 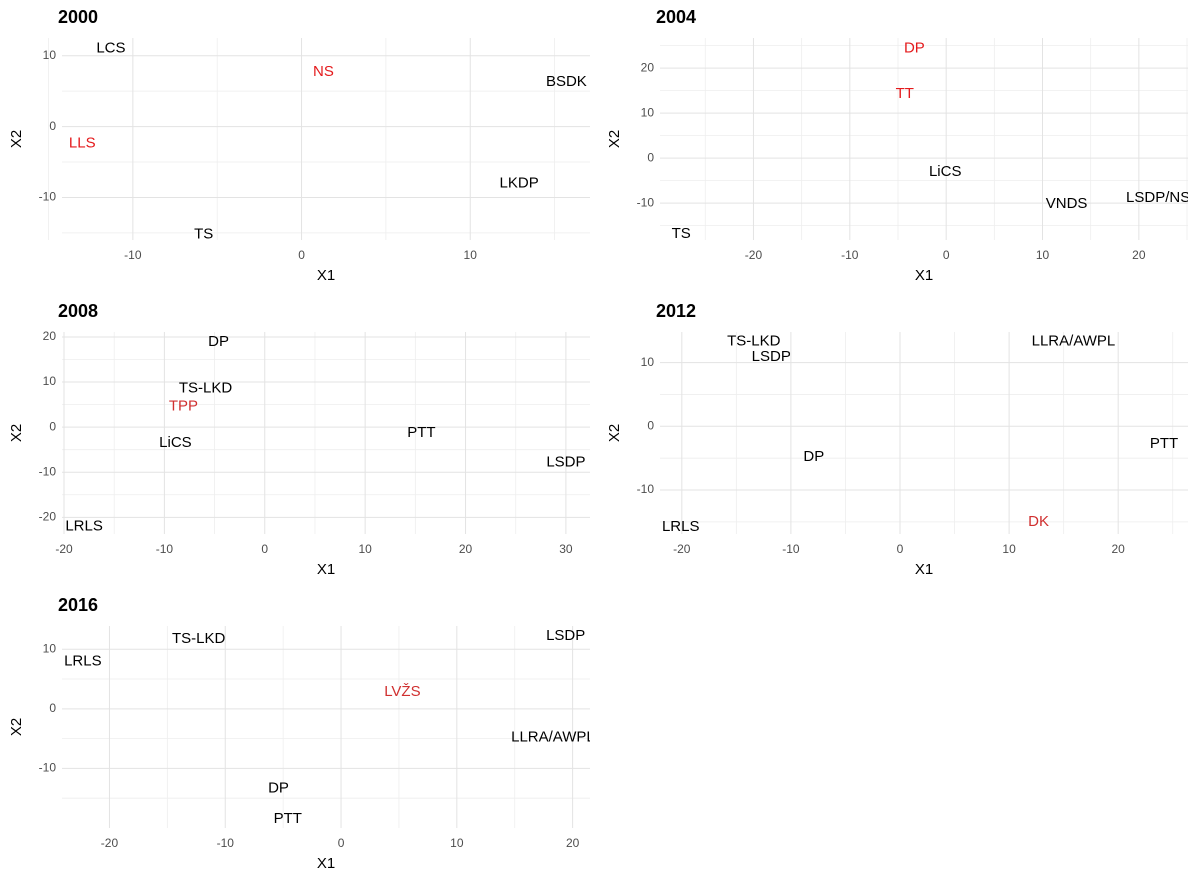 What do you see at coordinates (566, 549) in the screenshot?
I see `x-tick-label: 30` at bounding box center [566, 549].